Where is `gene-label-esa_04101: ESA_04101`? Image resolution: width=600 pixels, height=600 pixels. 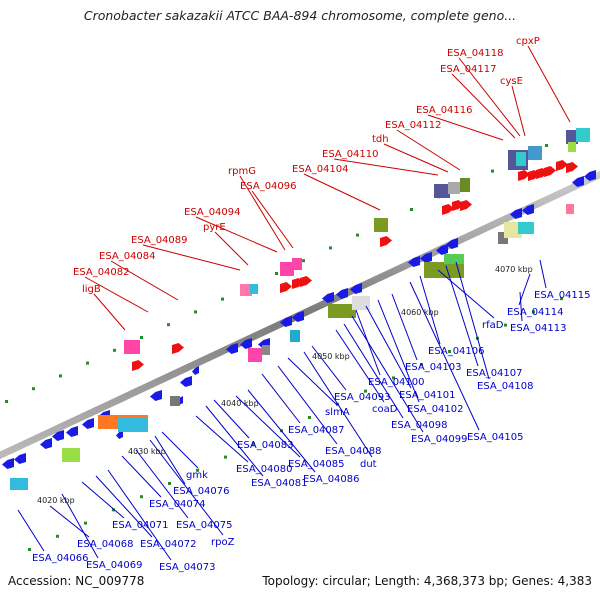 gene-label-esa_04101: ESA_04101 is located at coordinates (427, 395).